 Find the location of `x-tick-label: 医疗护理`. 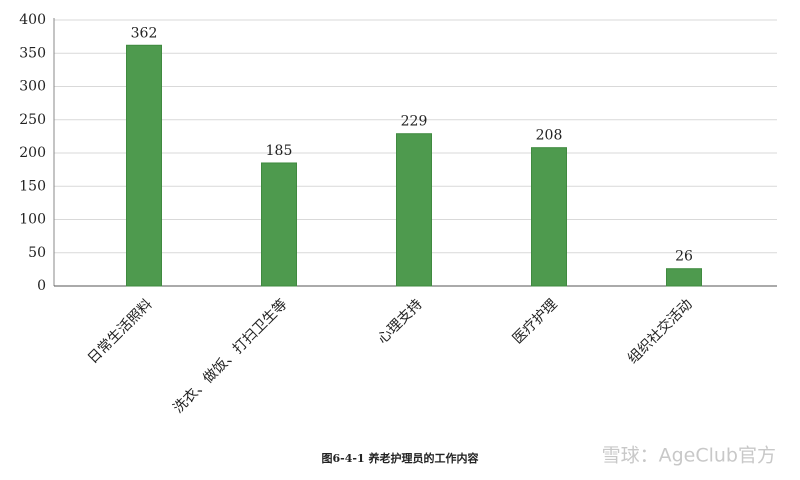

x-tick-label: 医疗护理 is located at coordinates (535, 321).